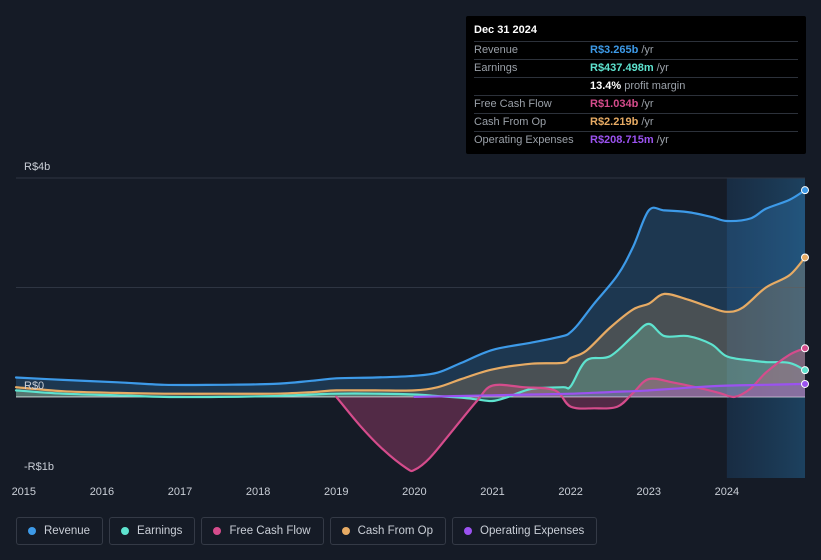  I want to click on tooltip-row: Earnings R$437.498m/yr, so click(636, 69).